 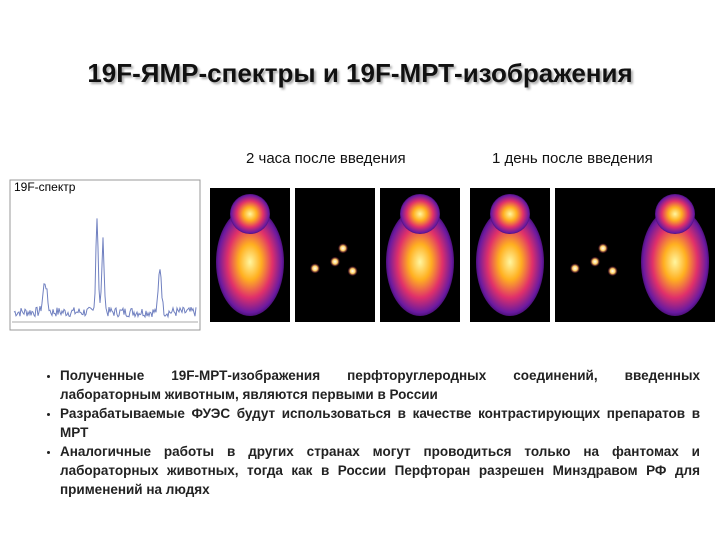 I want to click on spectrum-frame, so click(x=105, y=255).